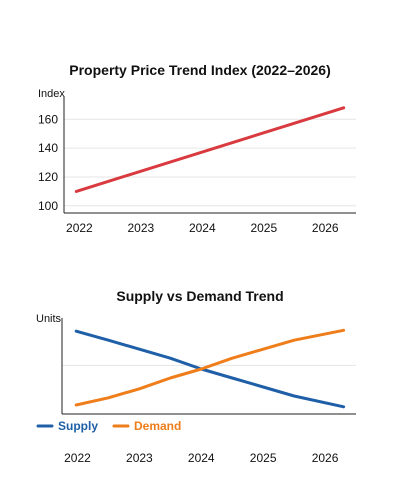  Describe the element at coordinates (48, 177) in the screenshot. I see `y-tick-label: 120` at that location.